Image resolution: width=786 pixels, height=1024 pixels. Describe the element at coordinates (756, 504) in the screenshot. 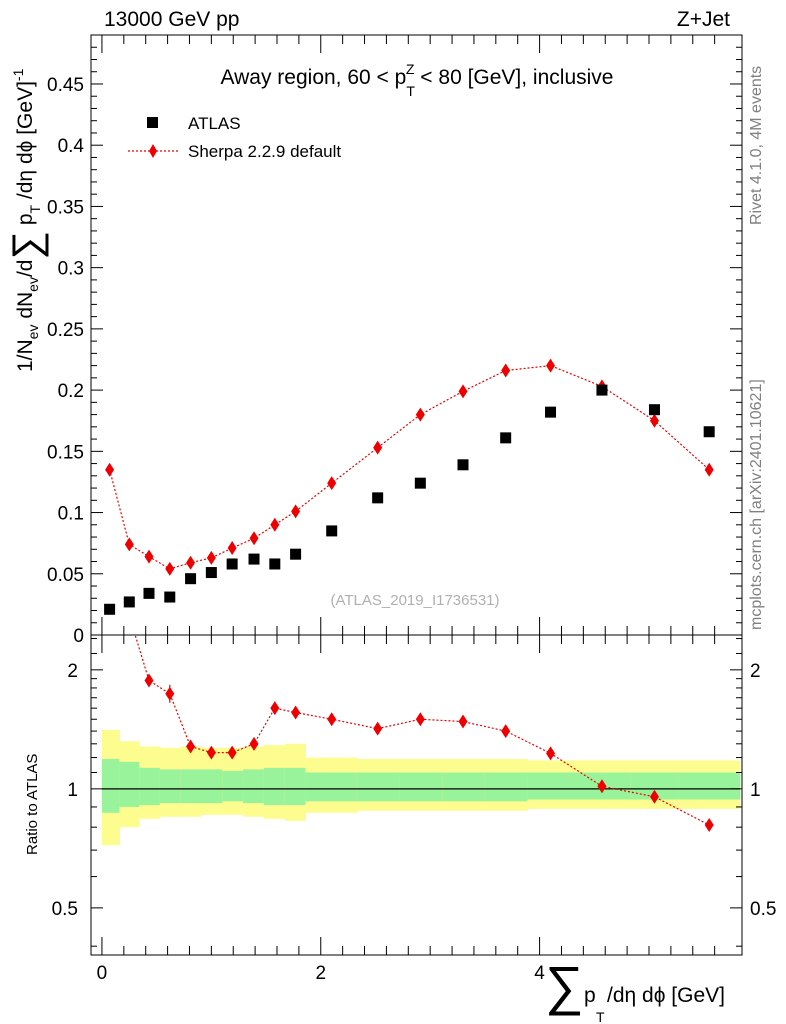

I see `source-label: mcplots.cern.ch [arXiv:2401.10621]` at that location.